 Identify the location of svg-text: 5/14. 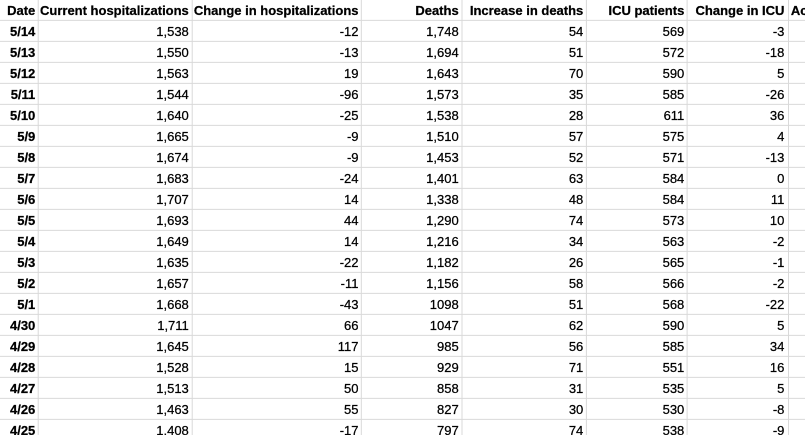
(23, 31).